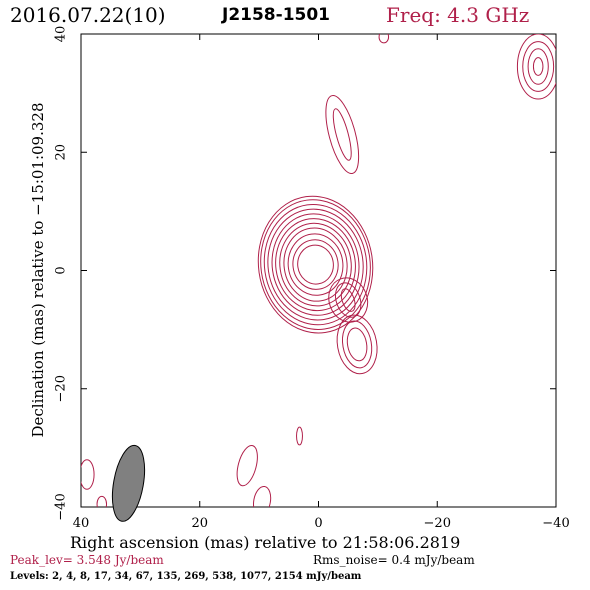  Describe the element at coordinates (87, 560) in the screenshot. I see `peak-level: Peak_lev= 3.548 Jy/beam` at that location.